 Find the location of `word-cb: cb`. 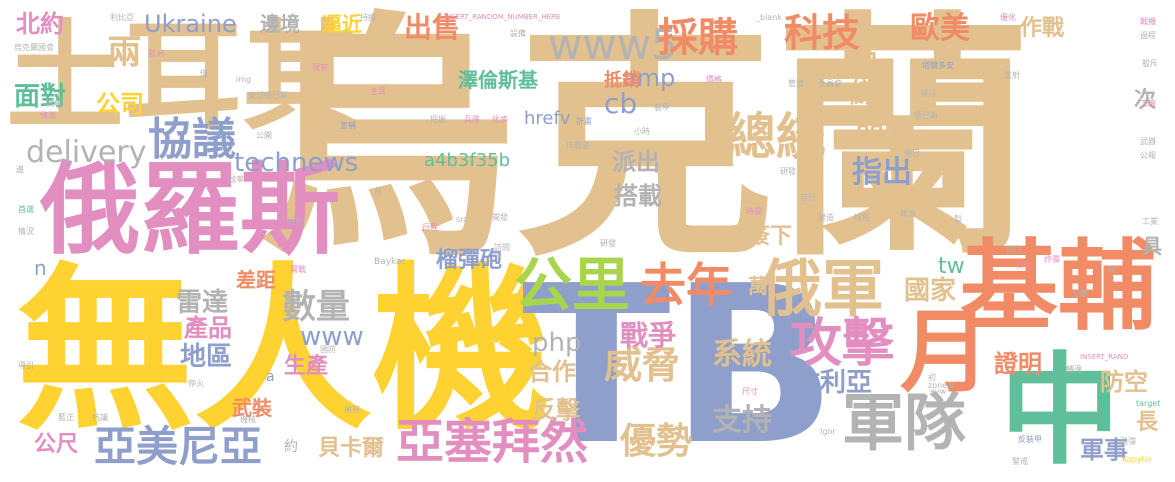

word-cb: cb is located at coordinates (621, 103).